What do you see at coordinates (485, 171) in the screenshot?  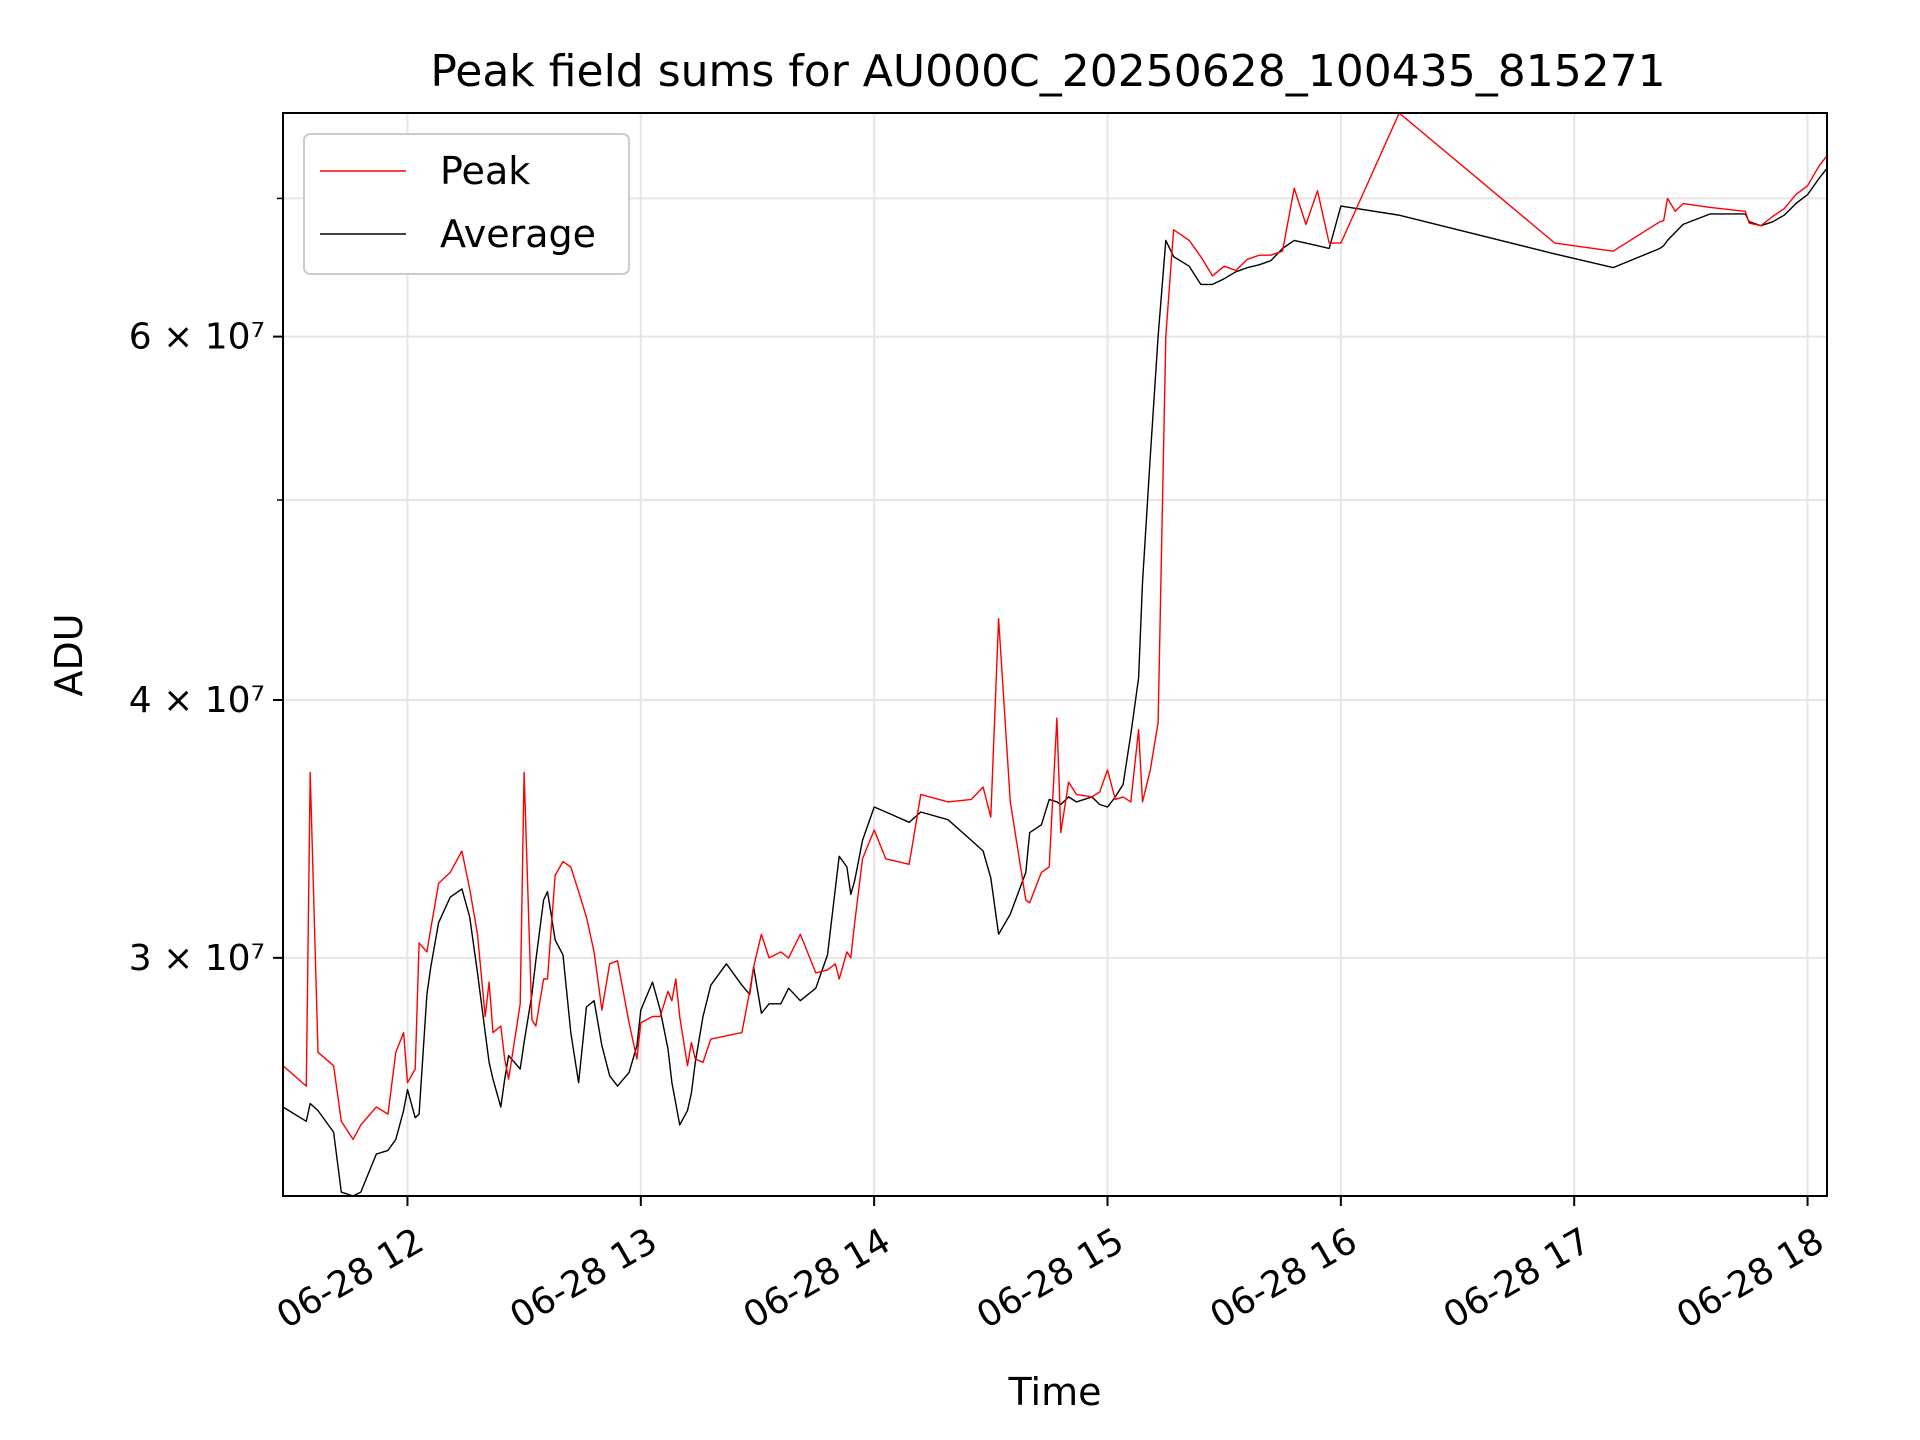 I see `legend-label-peak: Peak` at bounding box center [485, 171].